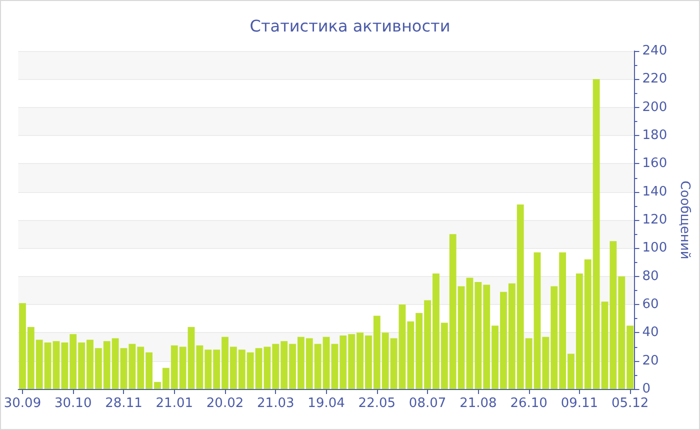 The width and height of the screenshot is (700, 430). Describe the element at coordinates (579, 403) in the screenshot. I see `x-tick-label: 09.11` at that location.